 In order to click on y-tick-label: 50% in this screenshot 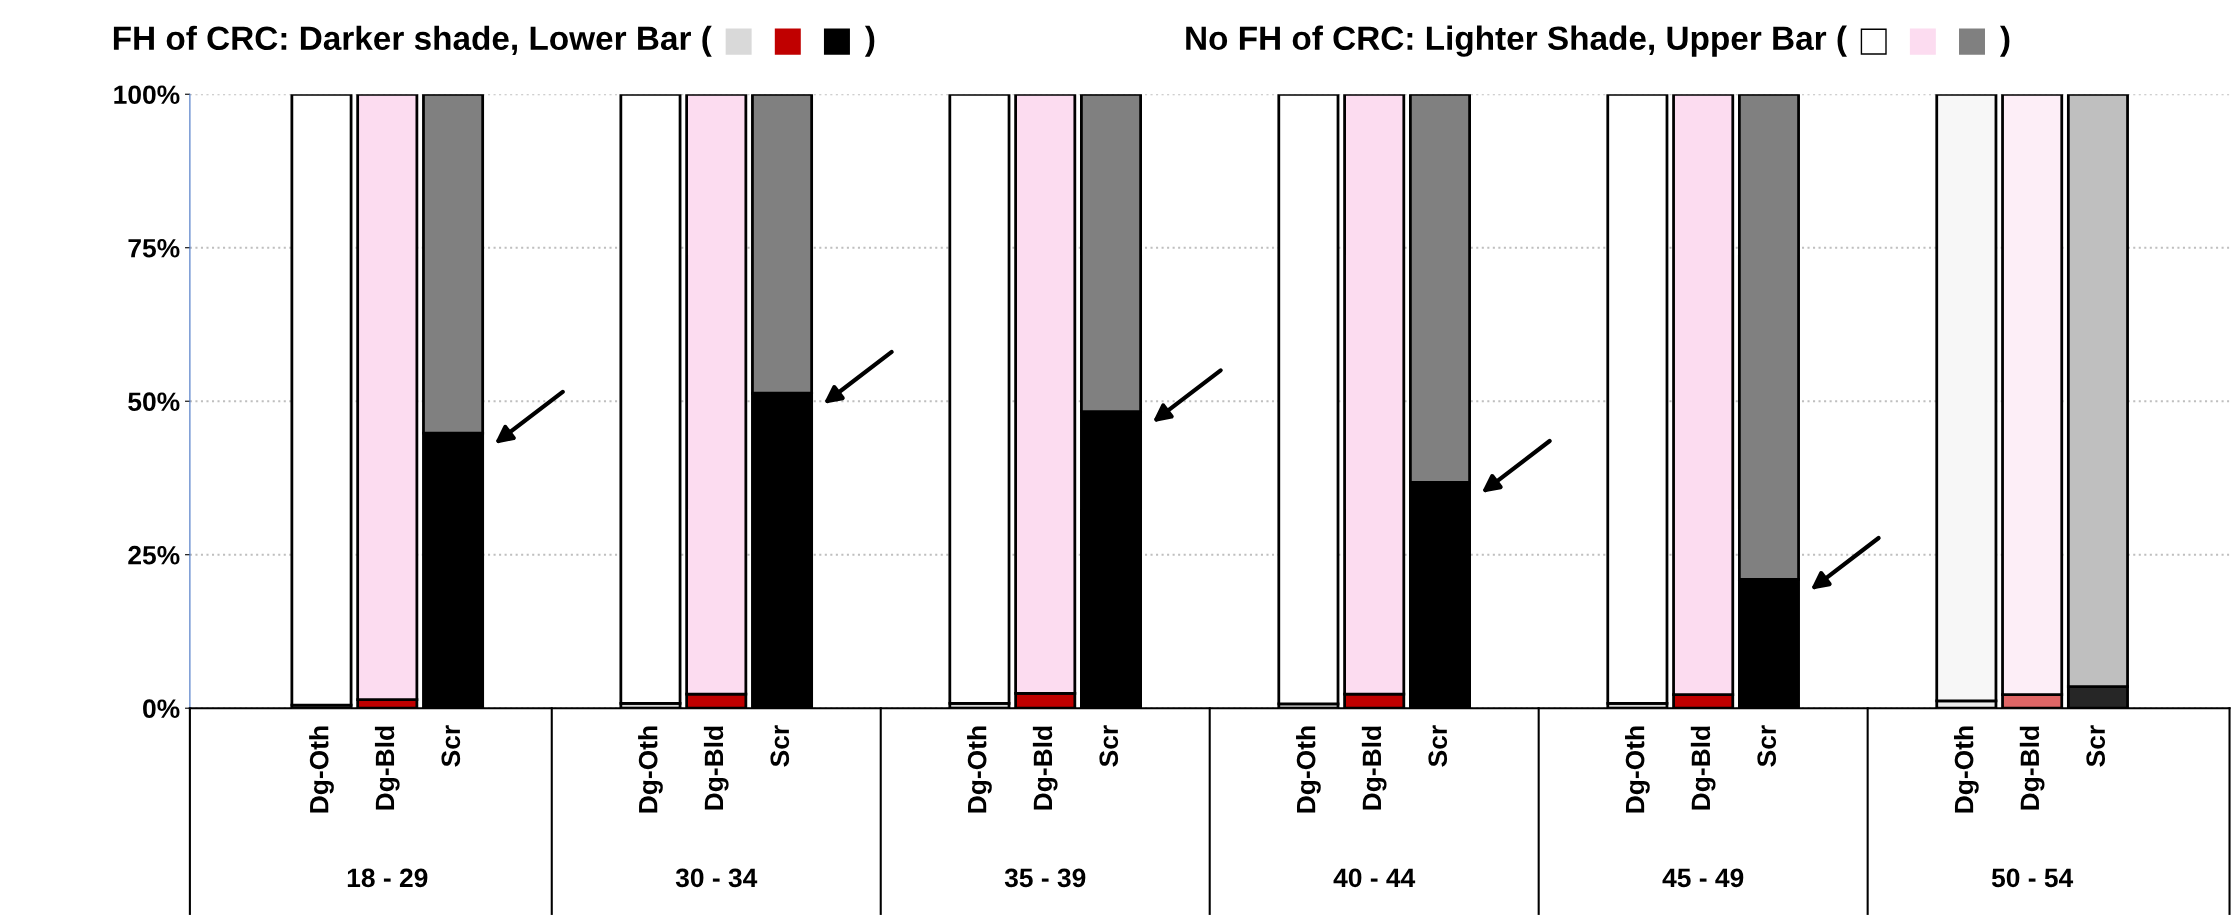, I will do `click(154, 402)`.